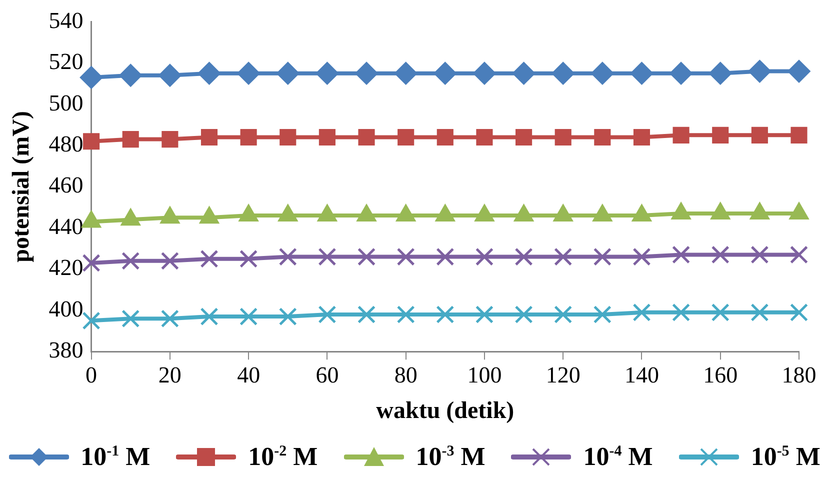  What do you see at coordinates (170, 375) in the screenshot?
I see `x-tick-label: 20` at bounding box center [170, 375].